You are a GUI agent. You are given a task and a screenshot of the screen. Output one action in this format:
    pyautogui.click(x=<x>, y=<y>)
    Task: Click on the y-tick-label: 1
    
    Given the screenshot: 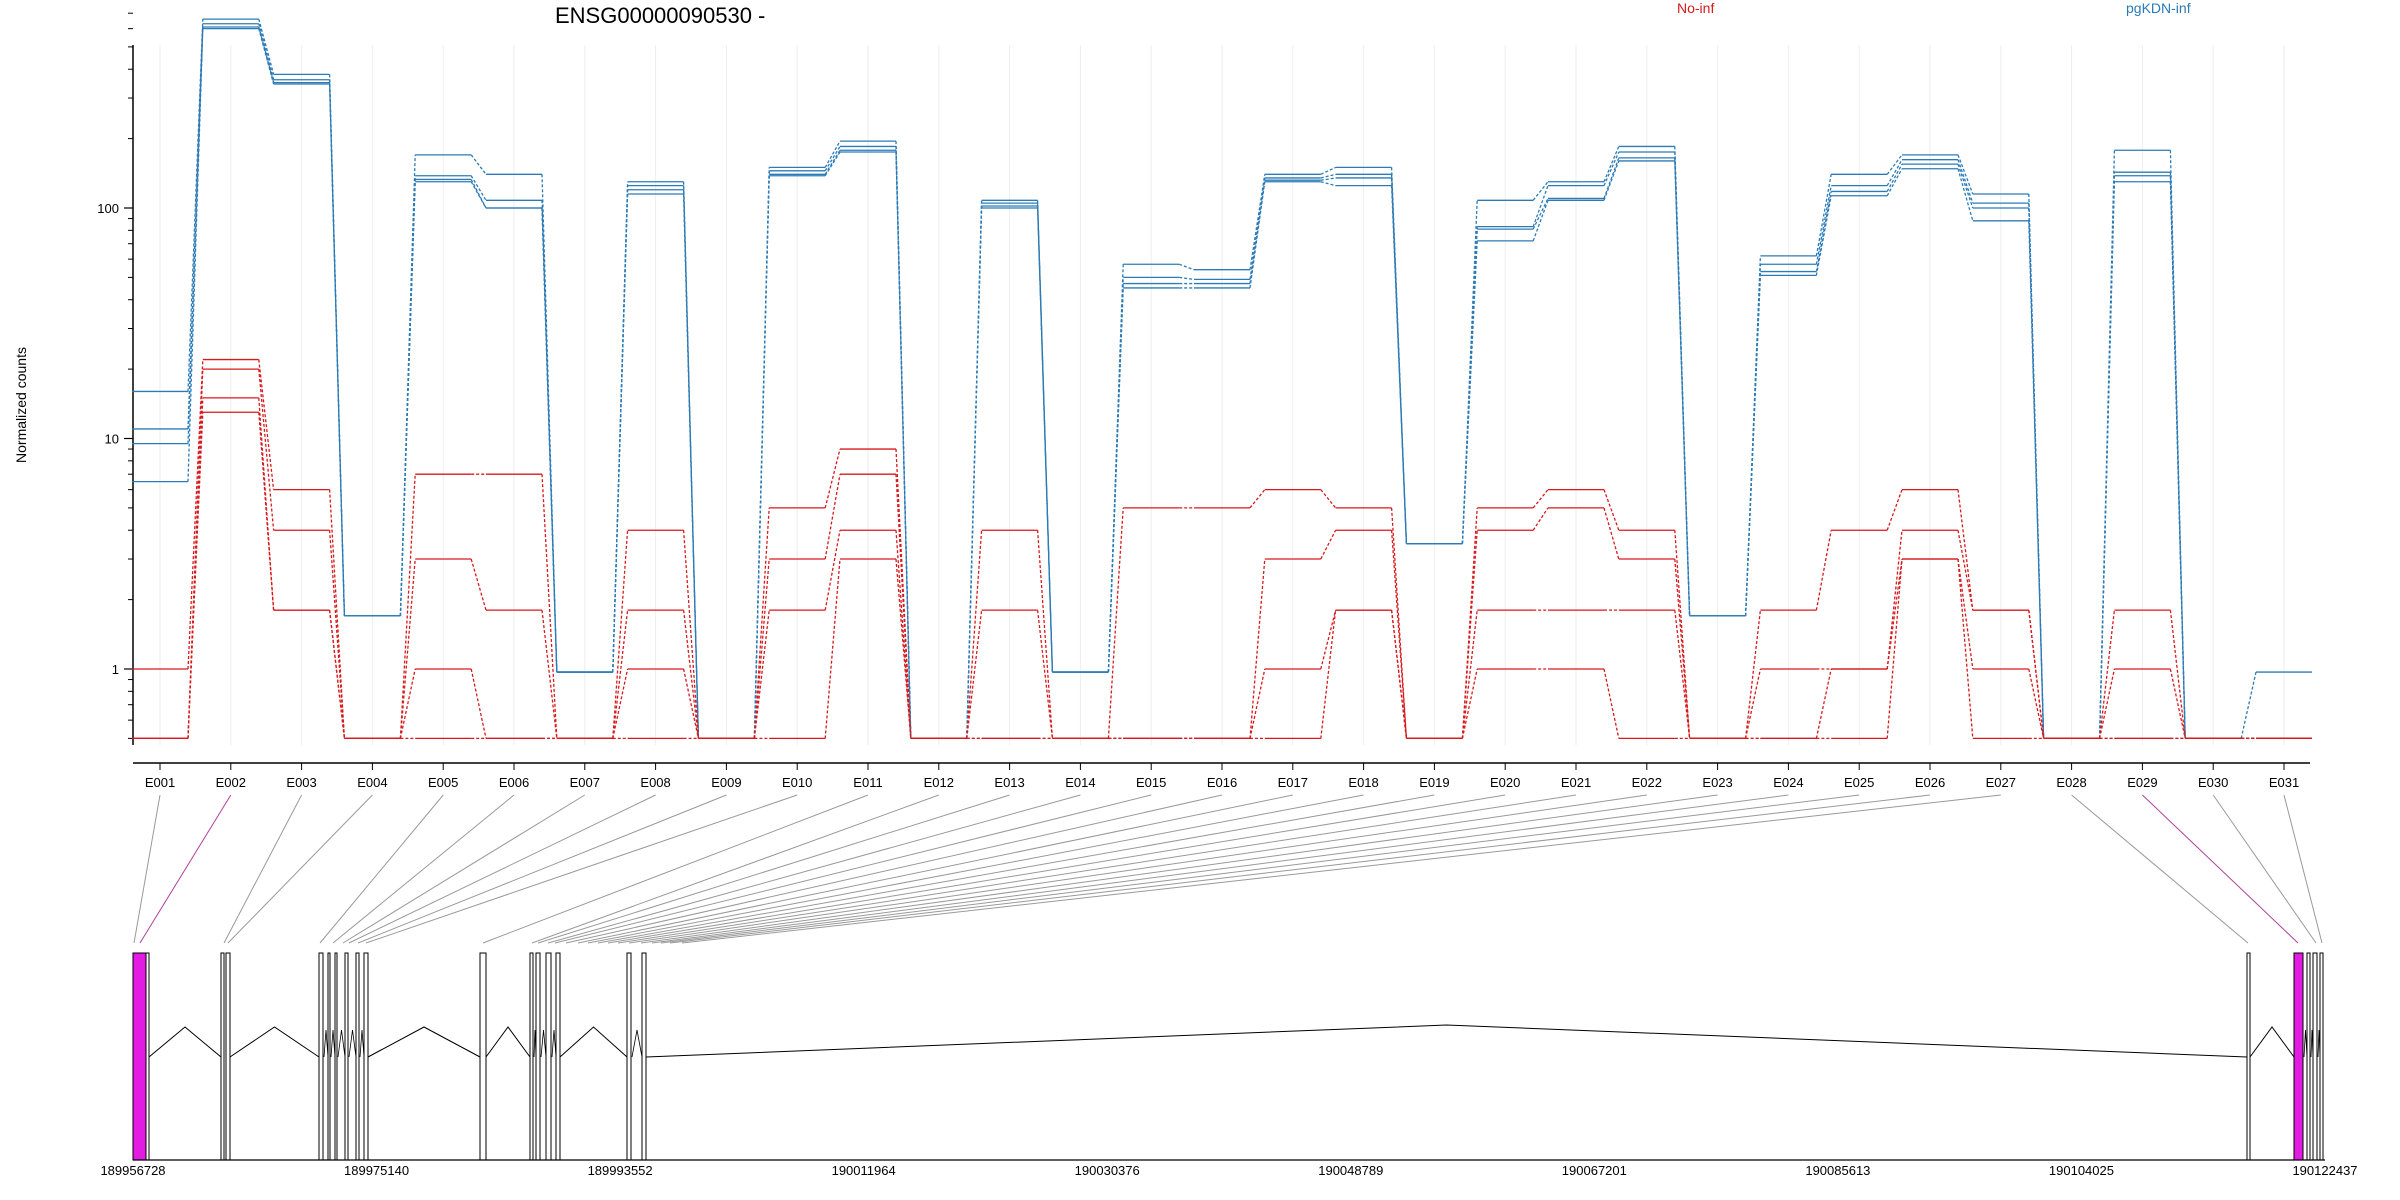 What is the action you would take?
    pyautogui.click(x=115, y=669)
    